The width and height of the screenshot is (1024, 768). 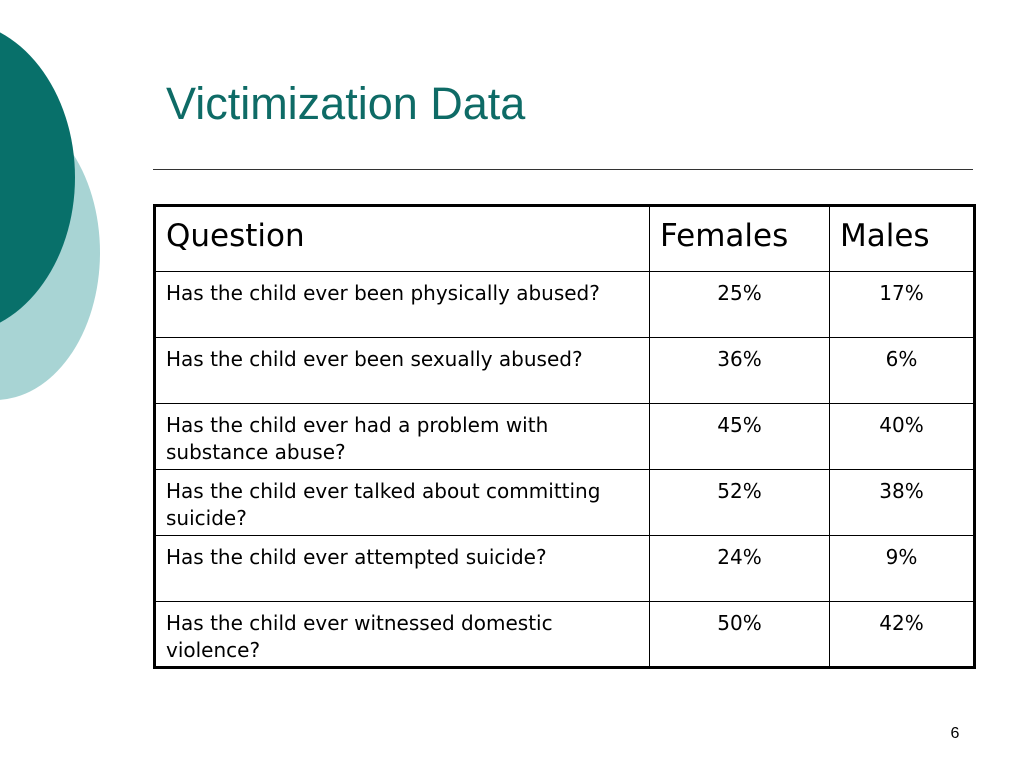 I want to click on females-cell: 25%, so click(x=739, y=304).